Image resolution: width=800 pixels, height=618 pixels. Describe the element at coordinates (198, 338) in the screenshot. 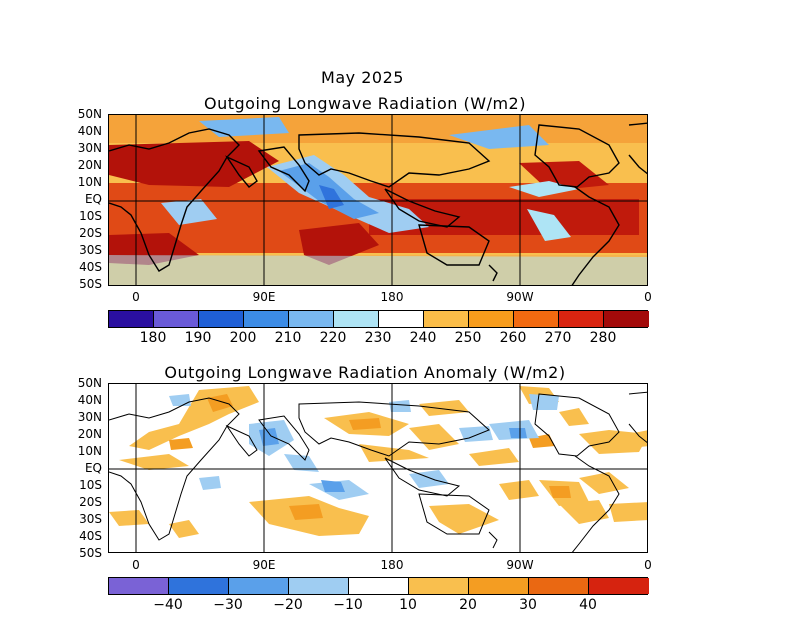

I see `colorbar-label: 190` at that location.